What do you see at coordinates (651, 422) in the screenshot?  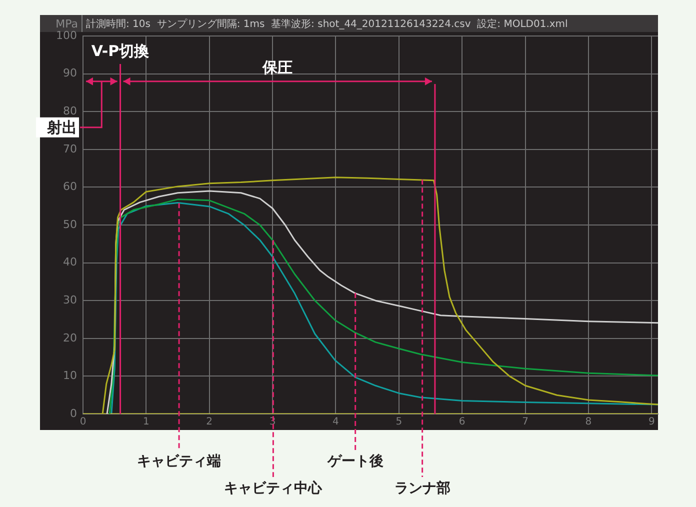 I see `x-tick-label: 9` at bounding box center [651, 422].